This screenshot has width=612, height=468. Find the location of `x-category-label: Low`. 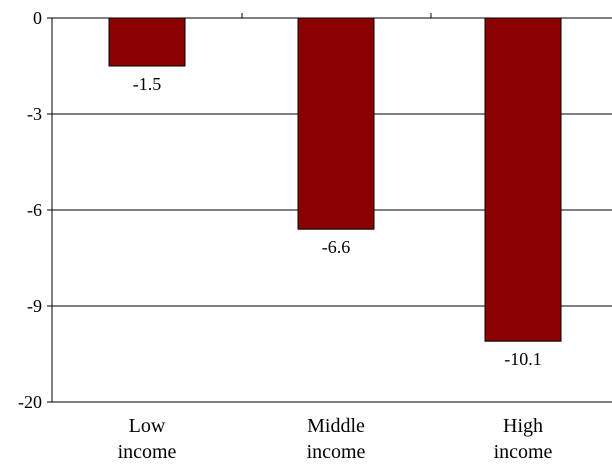

x-category-label: Low is located at coordinates (147, 426).